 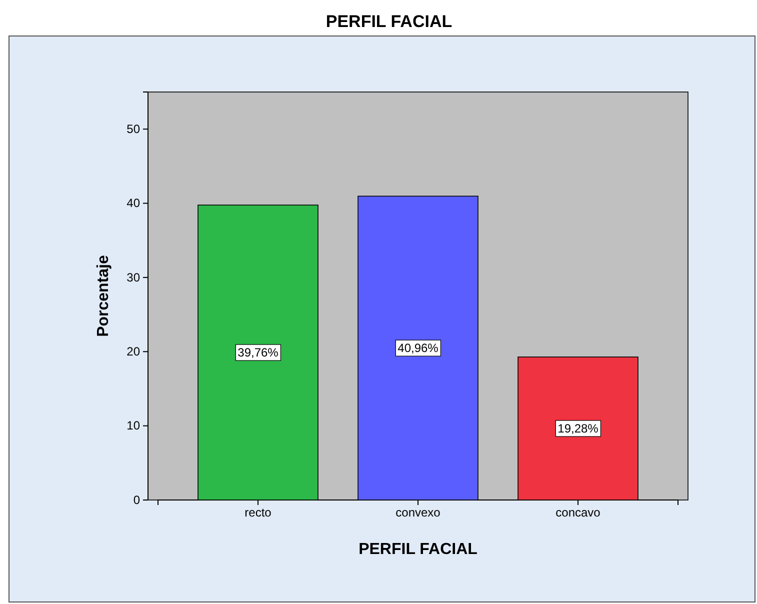 I want to click on chart-title: PERFIL FACIAL, so click(x=389, y=21).